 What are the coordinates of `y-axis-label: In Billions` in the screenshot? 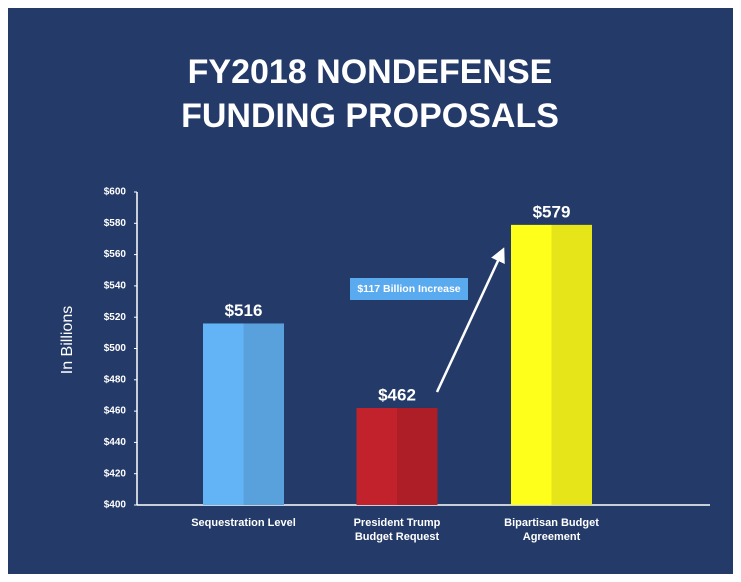 It's located at (67, 340).